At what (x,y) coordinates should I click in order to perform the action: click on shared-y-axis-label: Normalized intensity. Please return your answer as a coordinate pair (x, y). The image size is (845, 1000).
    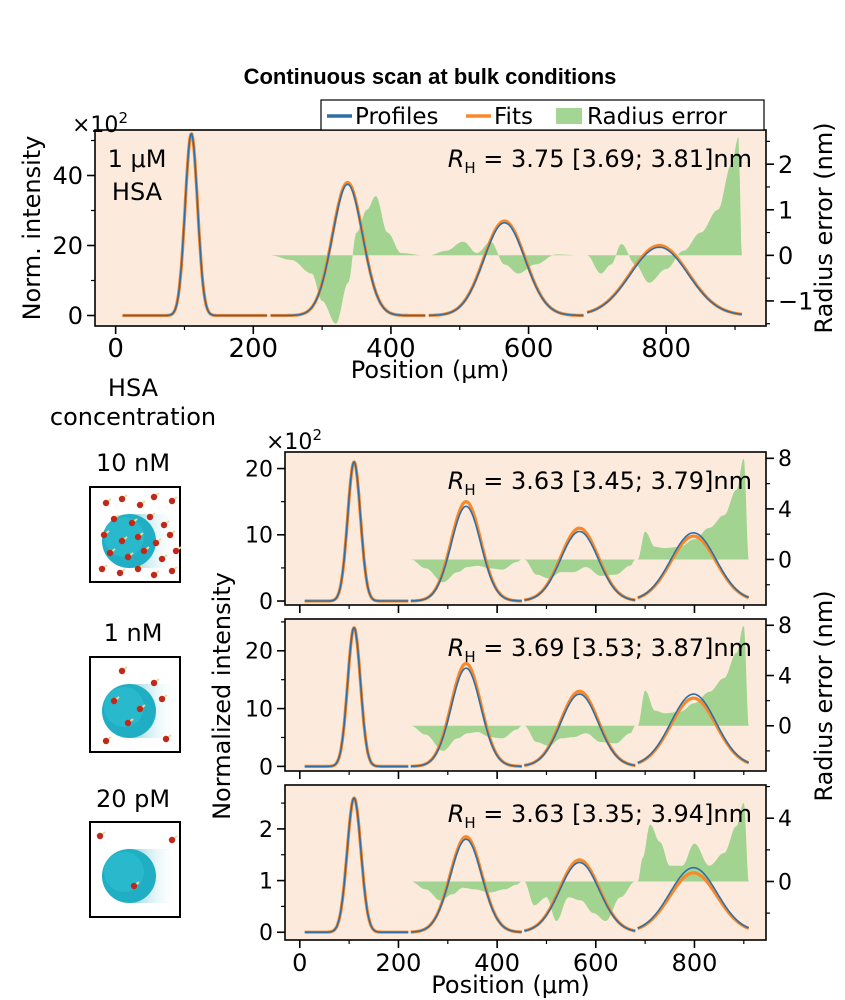
    Looking at the image, I should click on (222, 696).